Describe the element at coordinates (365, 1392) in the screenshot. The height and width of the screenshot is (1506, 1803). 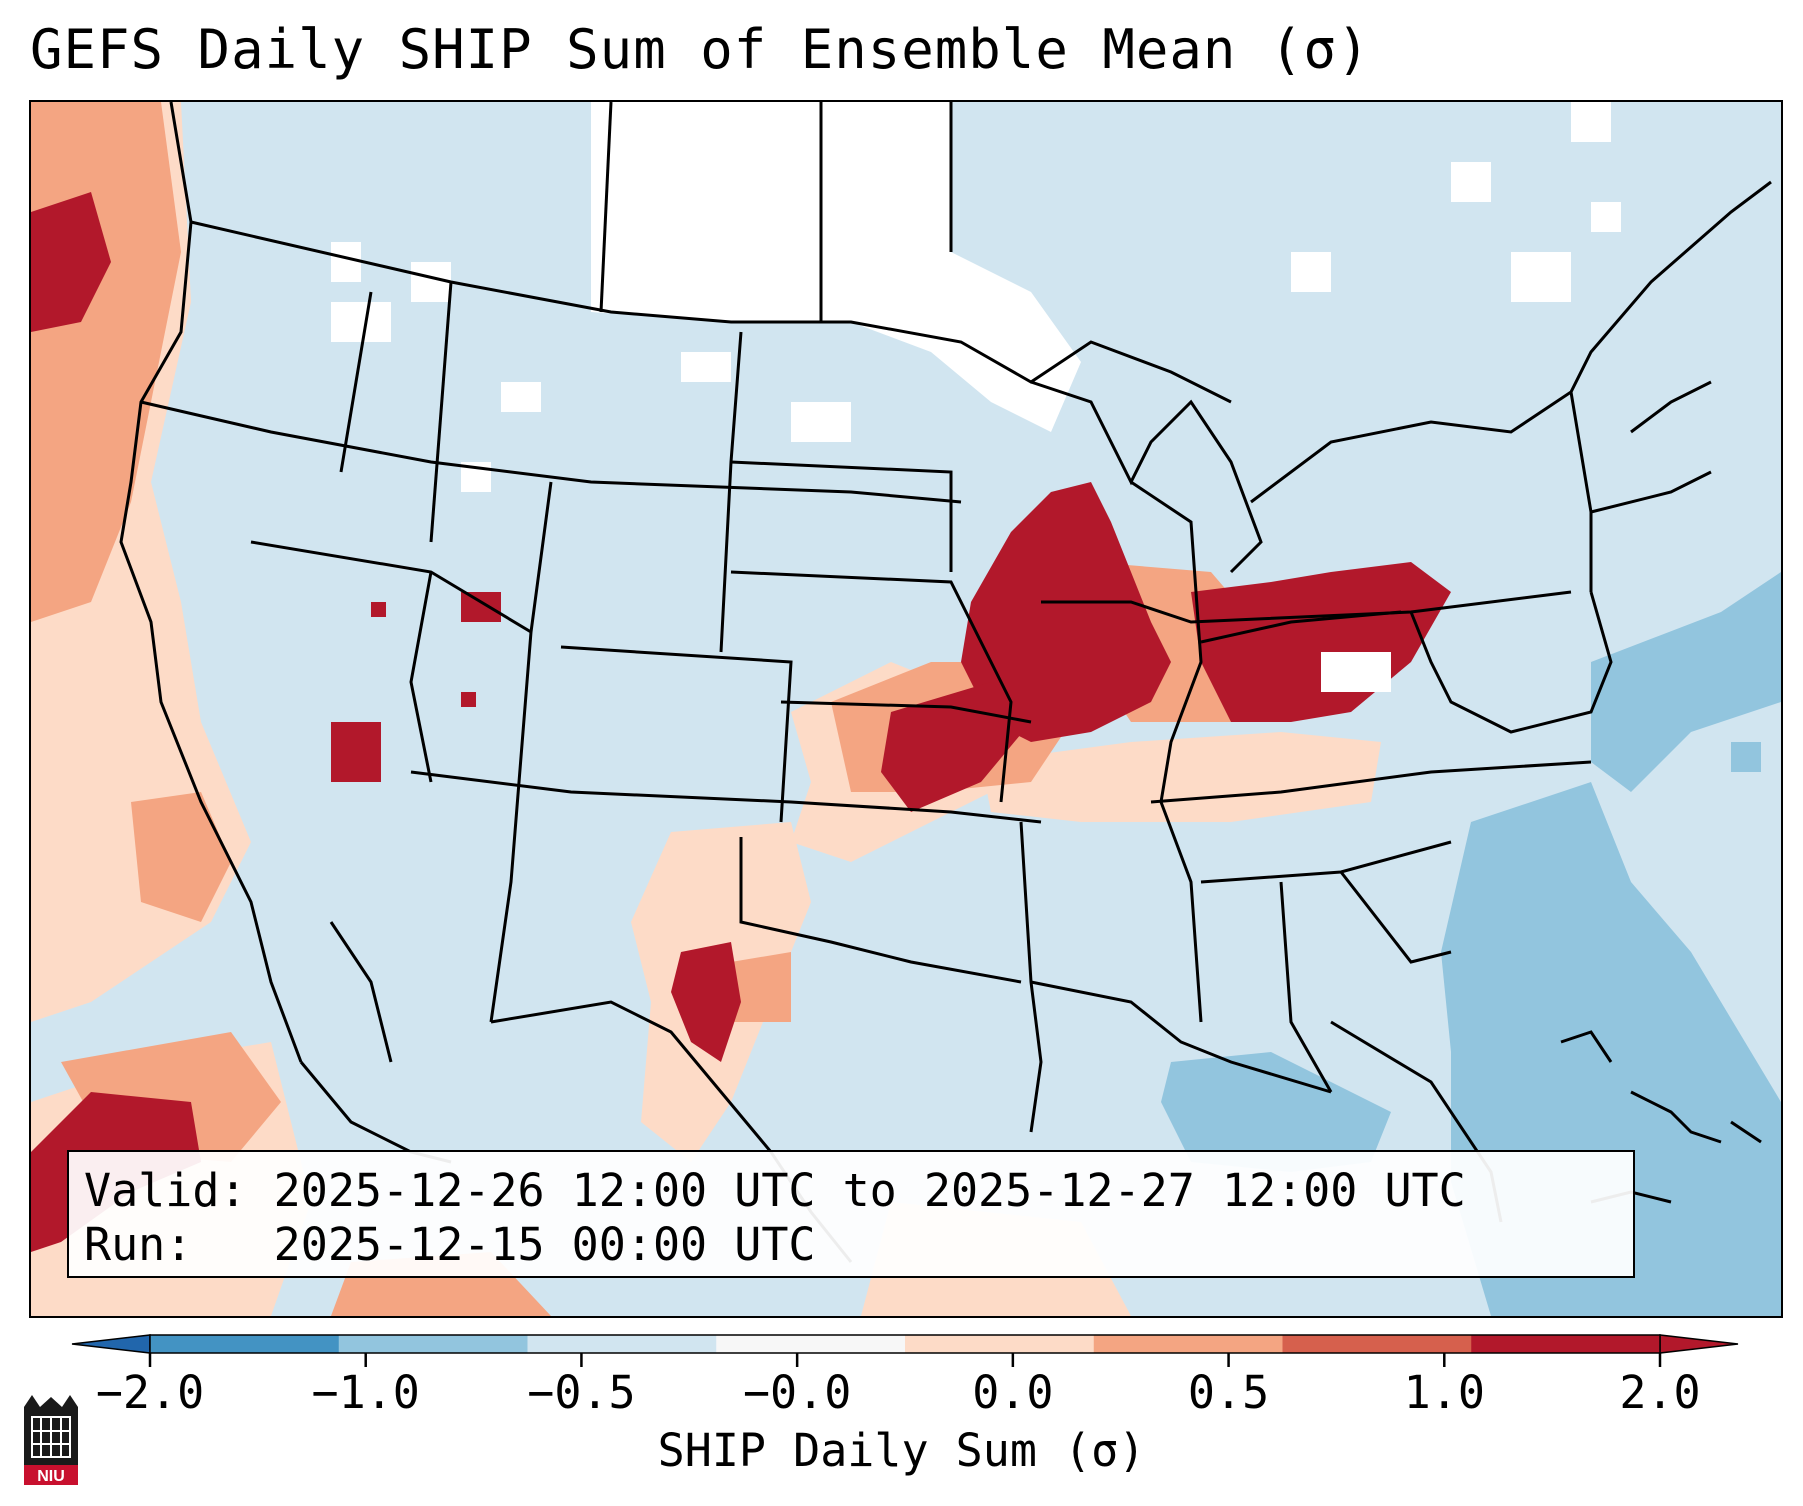
I see `colorbar-tick-label: −1.0` at that location.